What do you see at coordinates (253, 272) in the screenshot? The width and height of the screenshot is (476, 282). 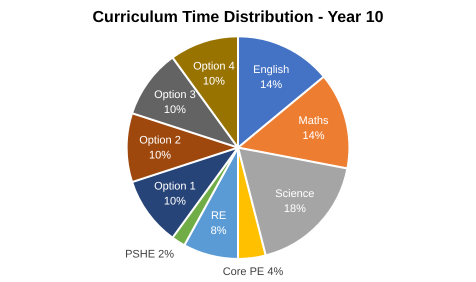 I see `slice-label: Core PE 4%` at bounding box center [253, 272].